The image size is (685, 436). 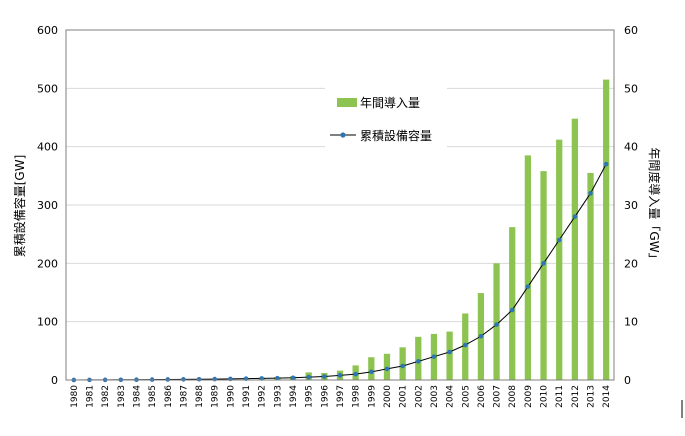 I want to click on x-tick-label: 2006, so click(x=482, y=396).